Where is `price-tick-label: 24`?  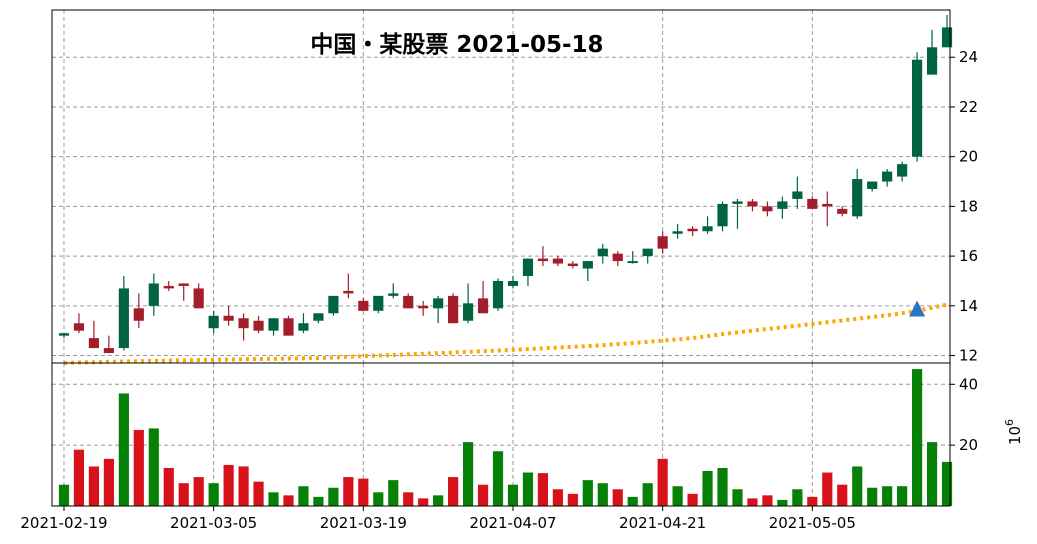 price-tick-label: 24 is located at coordinates (968, 57).